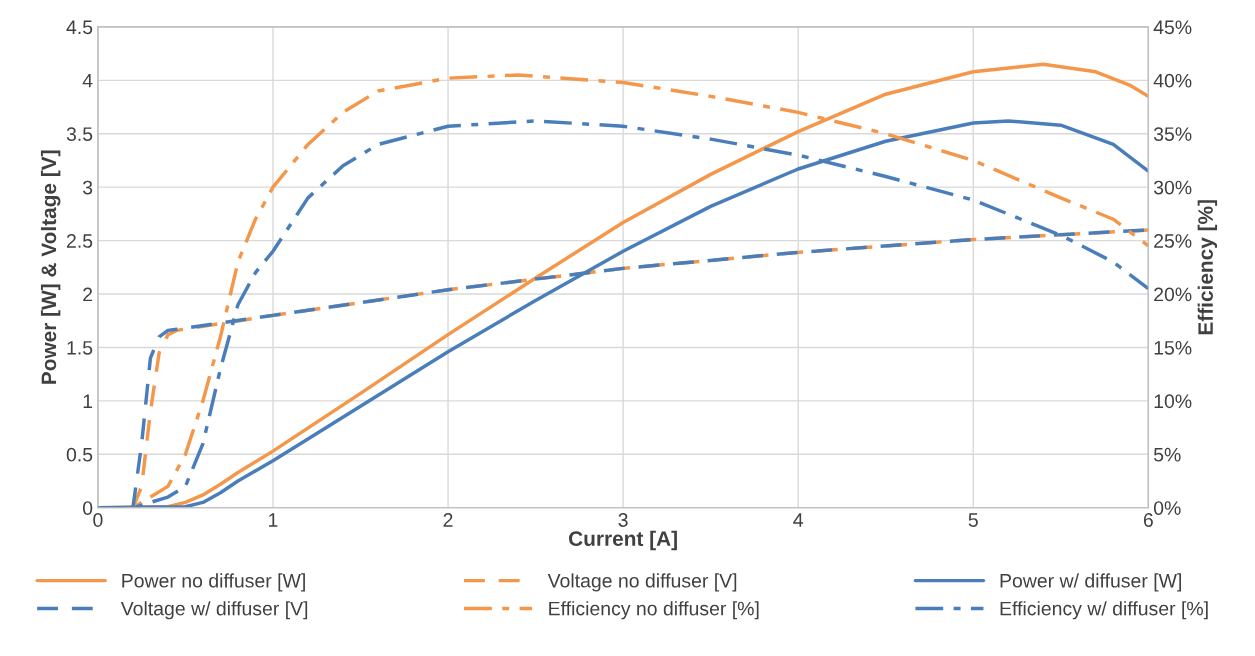 The width and height of the screenshot is (1255, 656). What do you see at coordinates (1172, 187) in the screenshot?
I see `y2-tick-label: 30%` at bounding box center [1172, 187].